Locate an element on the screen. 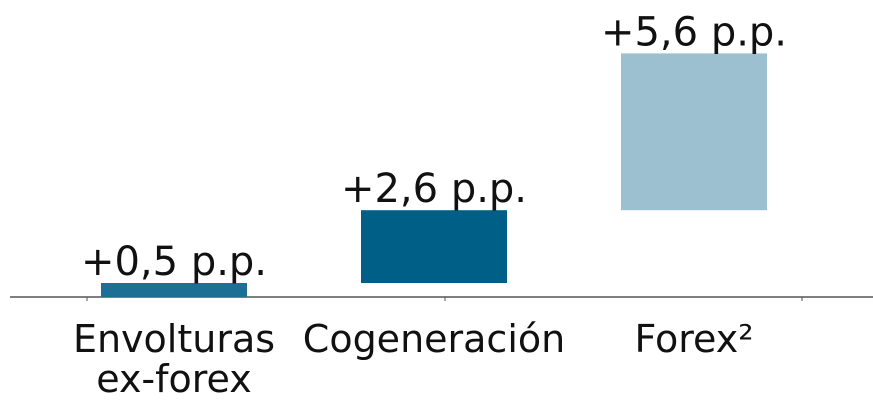 The width and height of the screenshot is (873, 402). category-label: Envolturas ex-forex is located at coordinates (174, 359).